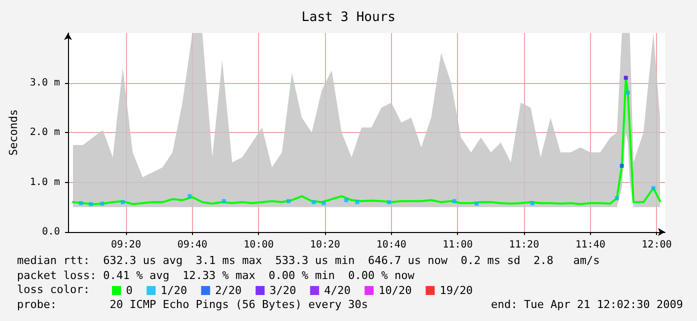  I want to click on x-tick-label: 11:40, so click(590, 245).